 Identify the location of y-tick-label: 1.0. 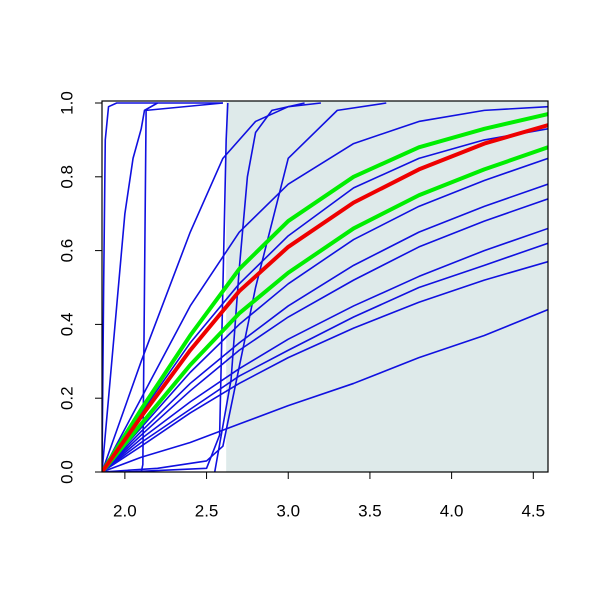
(66, 103).